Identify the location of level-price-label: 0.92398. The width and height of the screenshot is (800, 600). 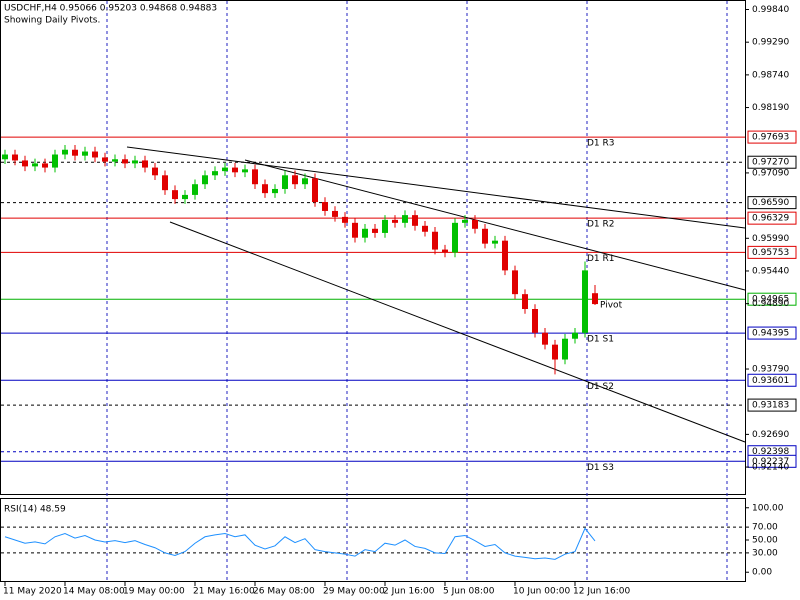
(770, 452).